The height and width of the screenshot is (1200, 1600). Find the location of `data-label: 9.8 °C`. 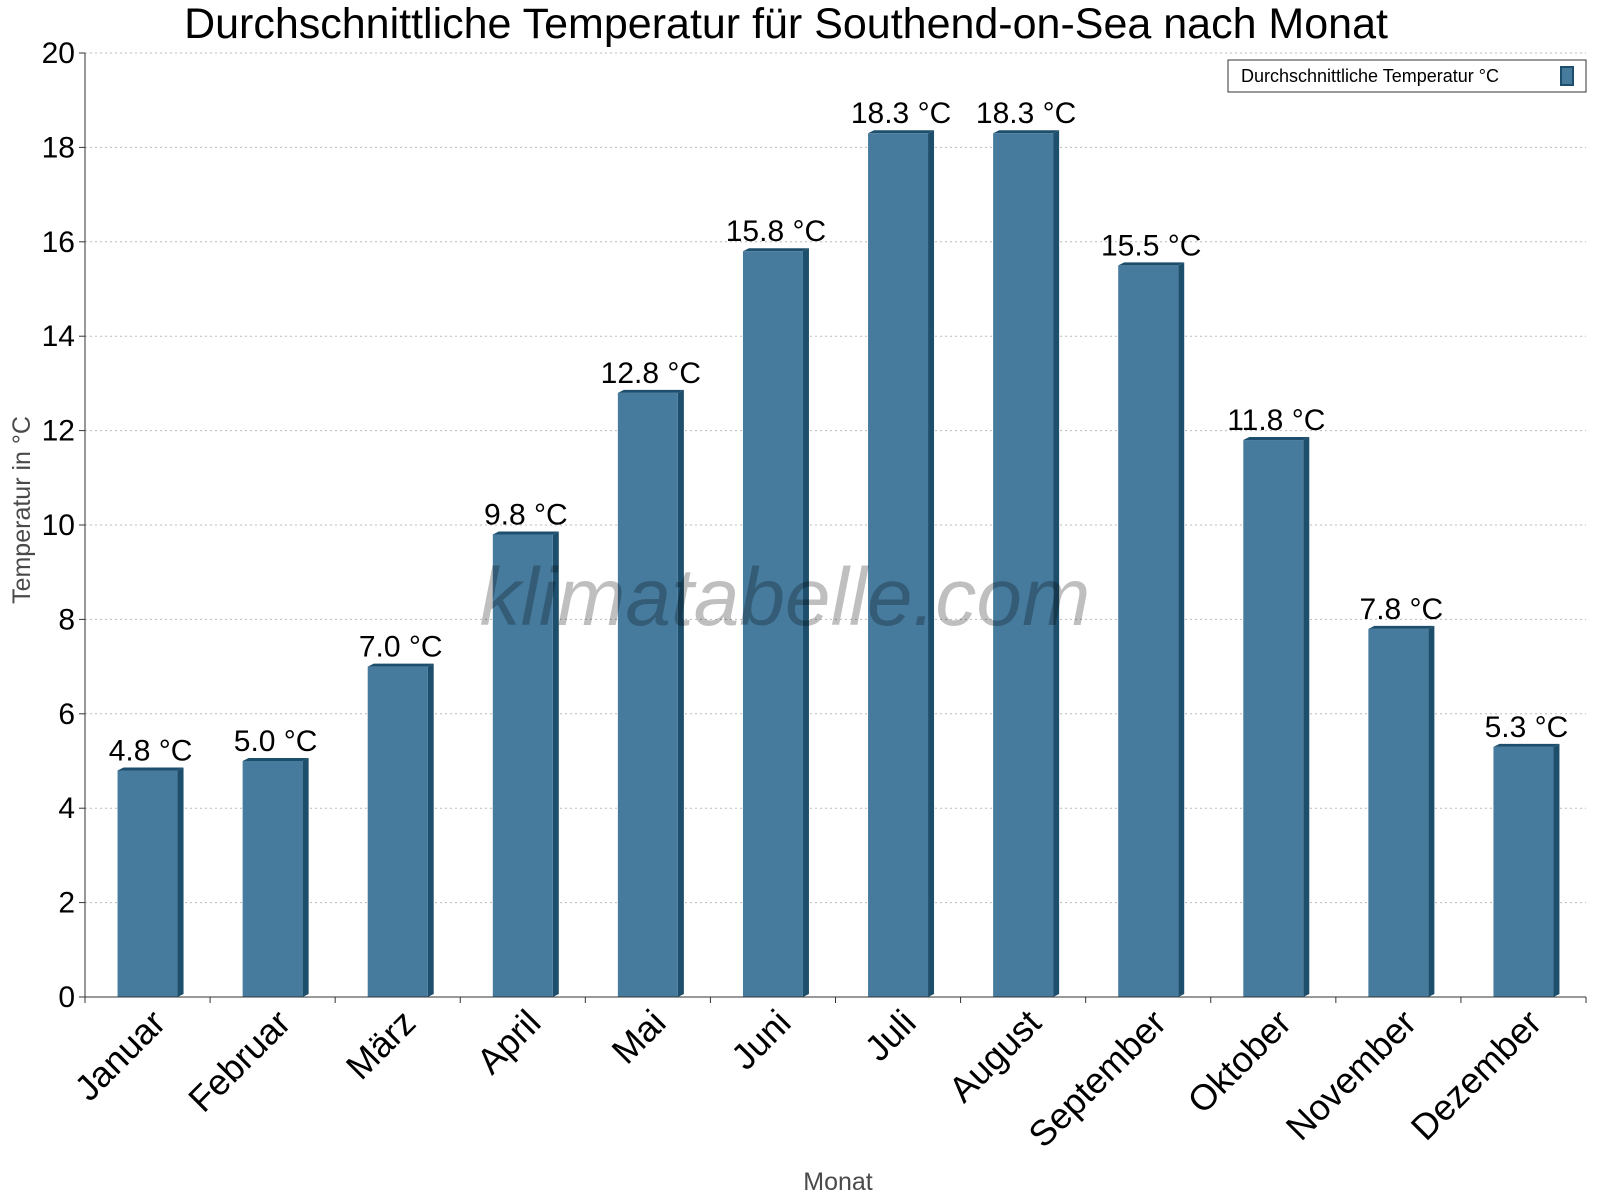

data-label: 9.8 °C is located at coordinates (526, 514).